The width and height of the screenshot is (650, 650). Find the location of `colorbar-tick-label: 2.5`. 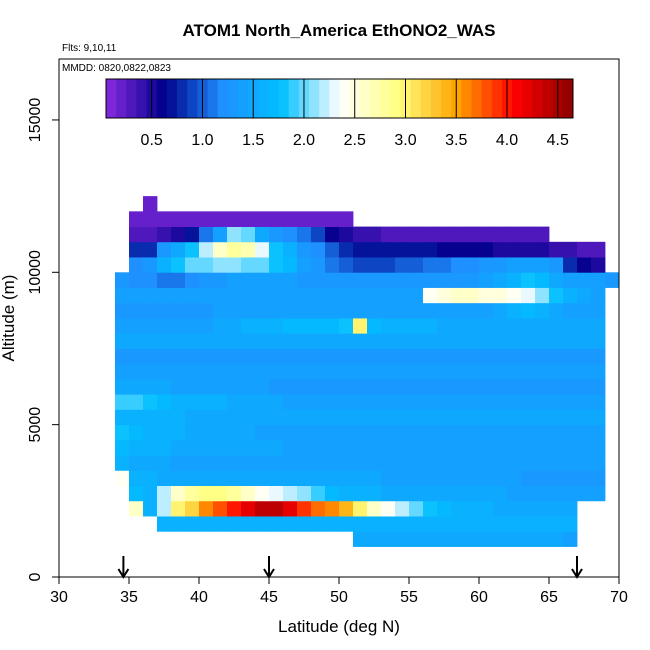

colorbar-tick-label: 2.5 is located at coordinates (355, 140).